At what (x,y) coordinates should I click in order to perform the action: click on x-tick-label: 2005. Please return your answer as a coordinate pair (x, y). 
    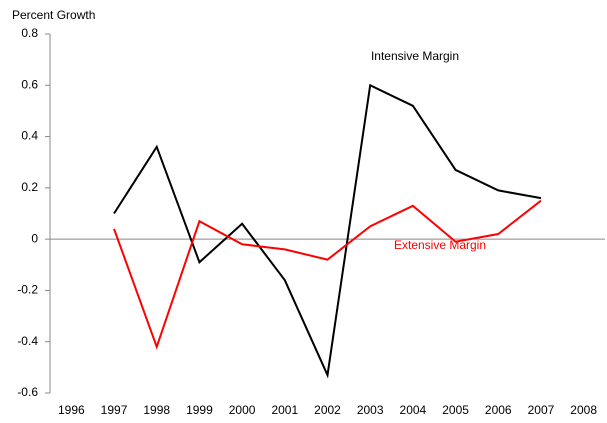
    Looking at the image, I should click on (455, 410).